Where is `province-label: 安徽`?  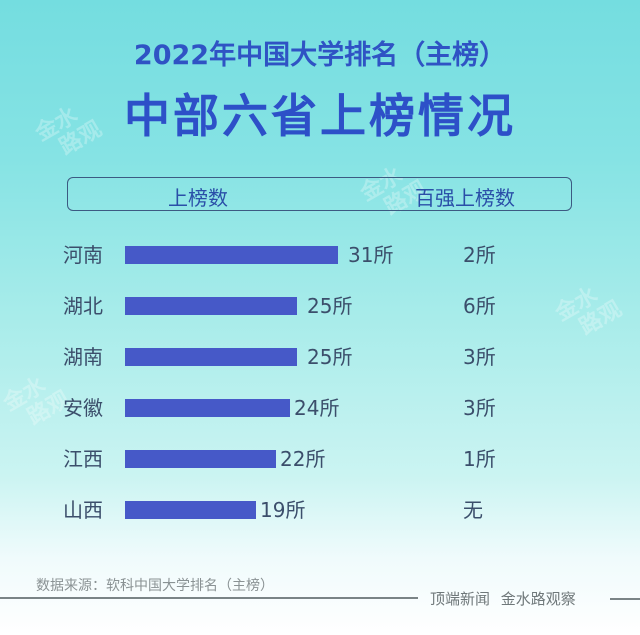
province-label: 安徽 is located at coordinates (83, 408).